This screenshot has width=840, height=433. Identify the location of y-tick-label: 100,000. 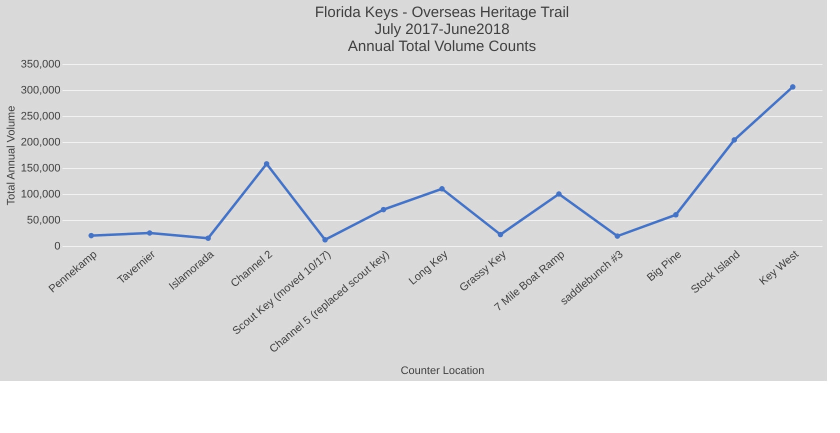
(40, 194).